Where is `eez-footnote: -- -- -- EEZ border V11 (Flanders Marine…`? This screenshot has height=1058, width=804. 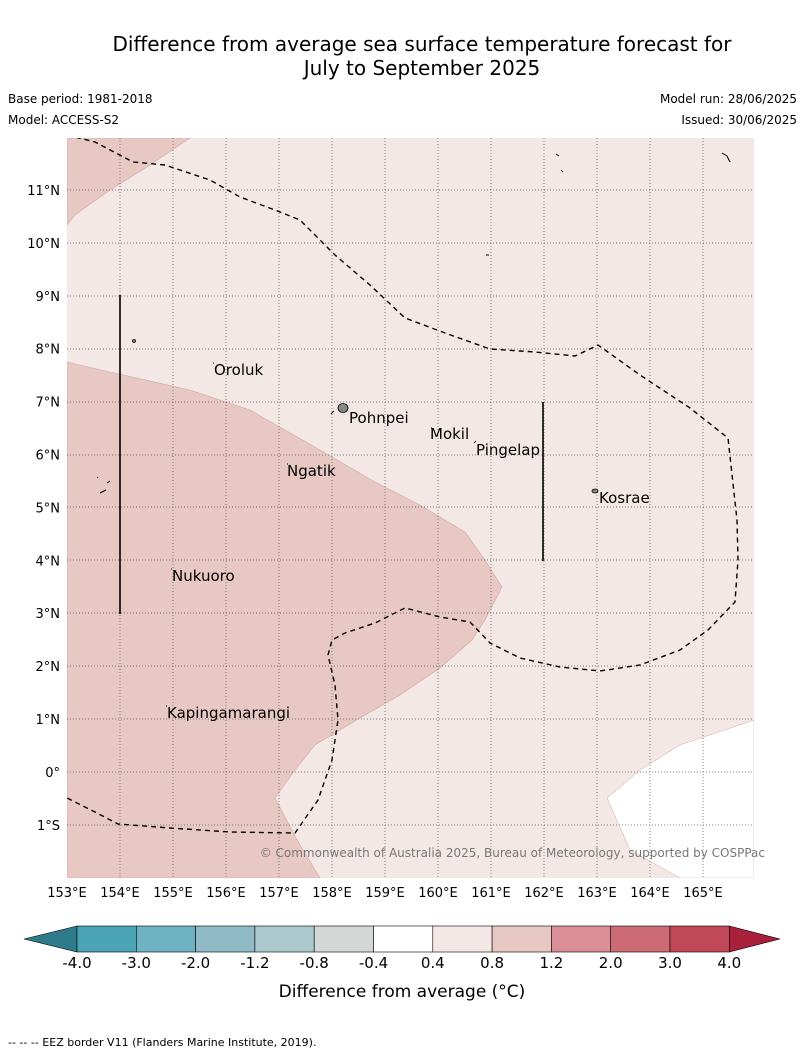 eez-footnote: -- -- -- EEZ border V11 (Flanders Marine… is located at coordinates (162, 1042).